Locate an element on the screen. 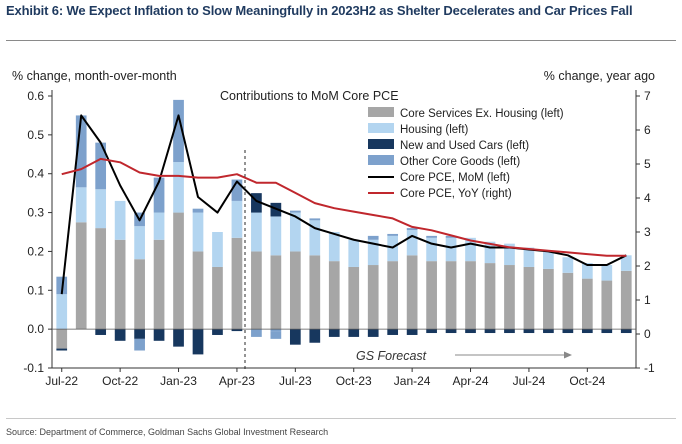 Image resolution: width=682 pixels, height=444 pixels. left-tick-label: 0.4 is located at coordinates (35, 174).